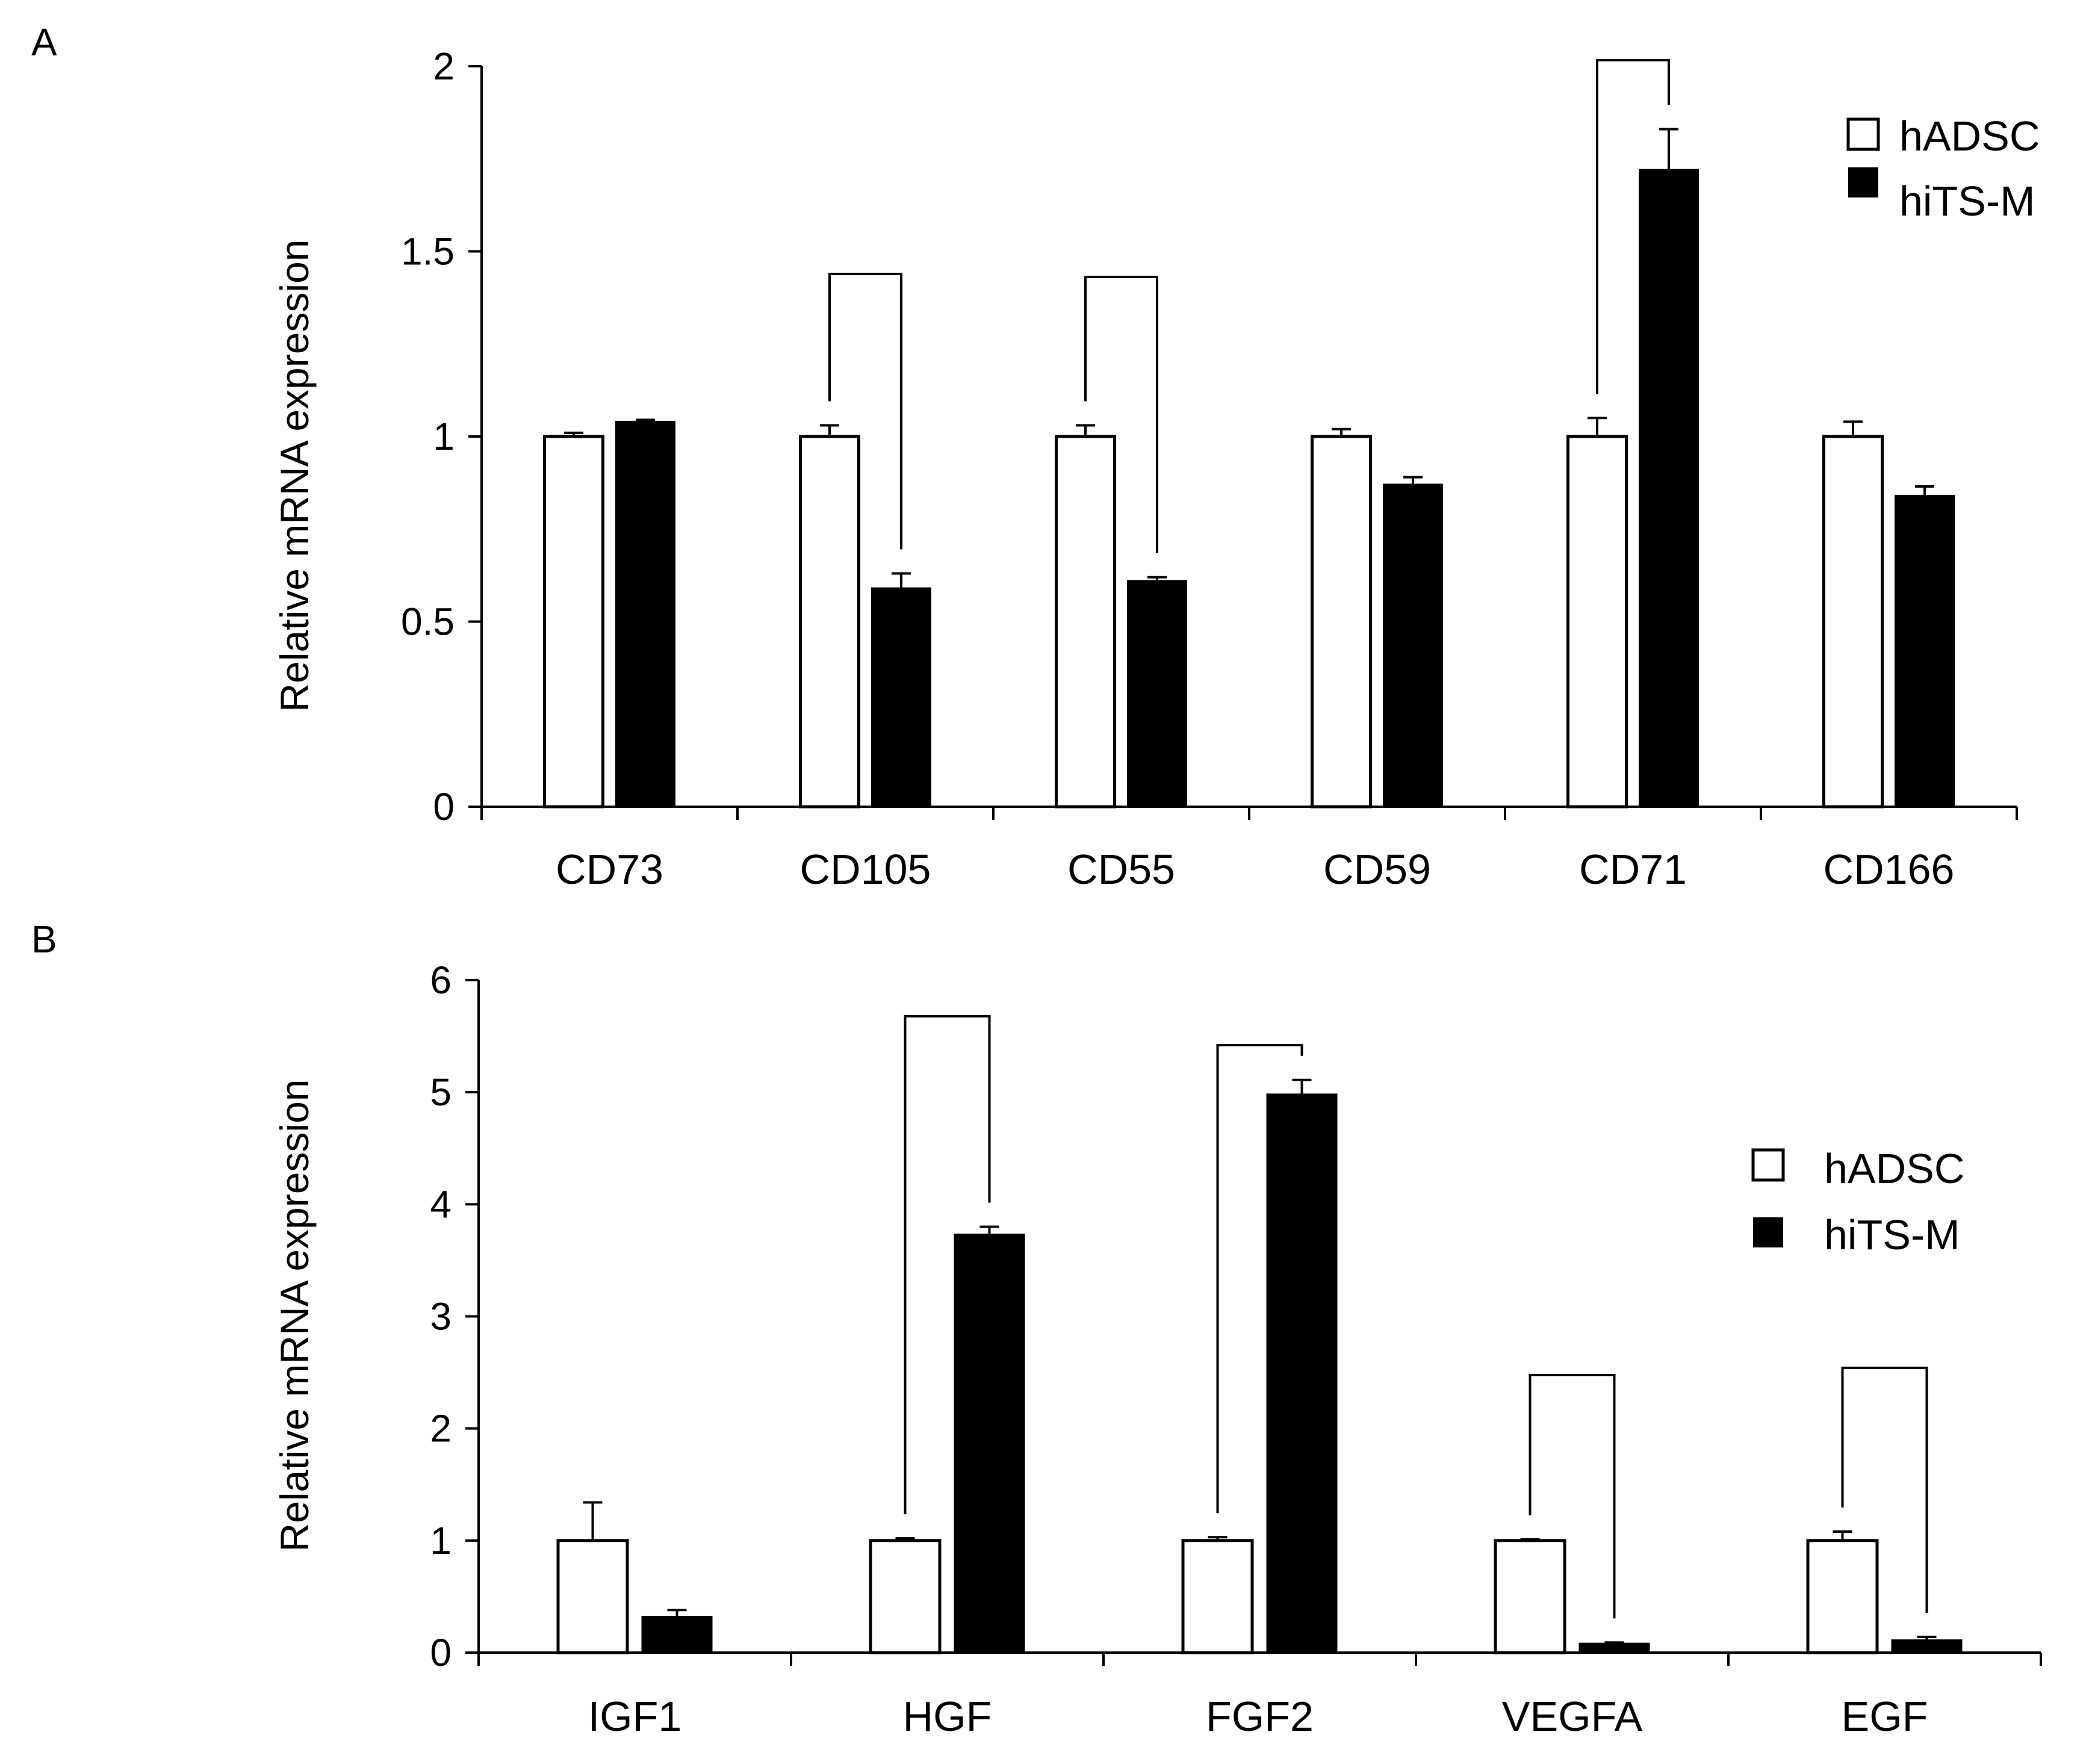  What do you see at coordinates (1885, 1717) in the screenshot?
I see `x-category-label: EGF` at bounding box center [1885, 1717].